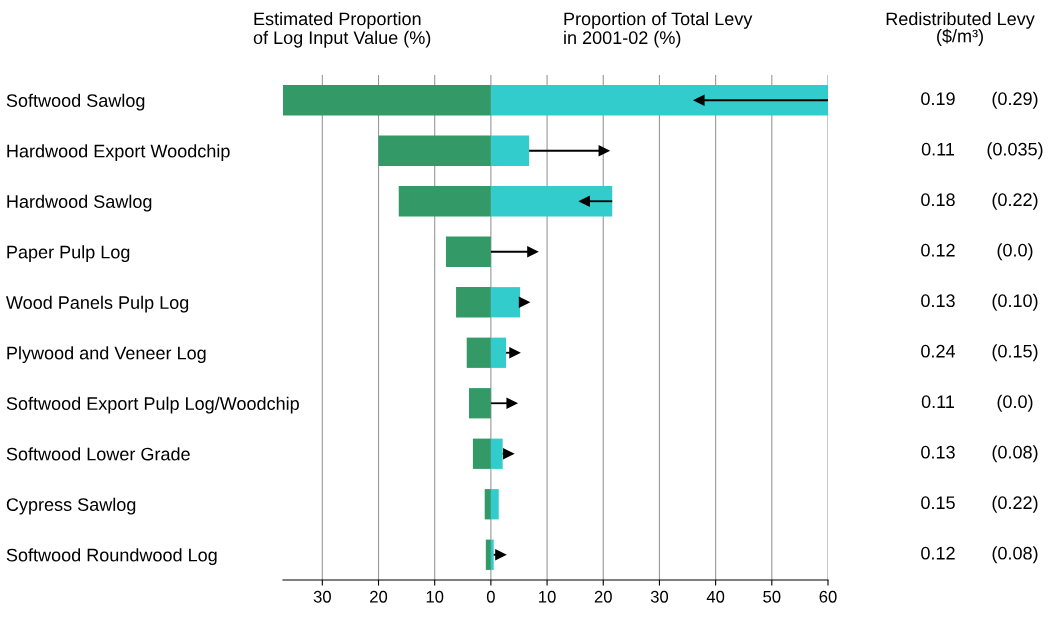 The width and height of the screenshot is (1059, 617). Describe the element at coordinates (1015, 100) in the screenshot. I see `text: (0.29)` at that location.